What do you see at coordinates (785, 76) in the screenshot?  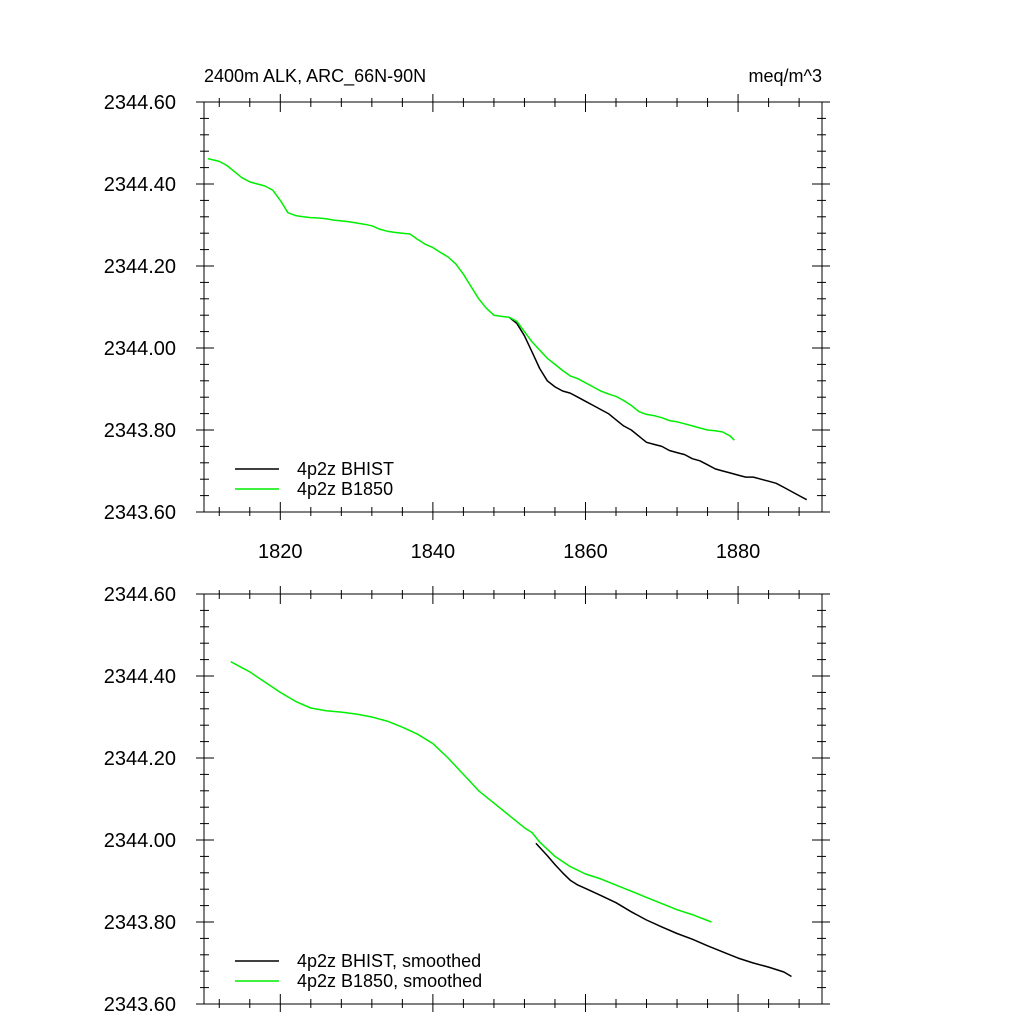 I see `units-label: meq/m^3` at bounding box center [785, 76].